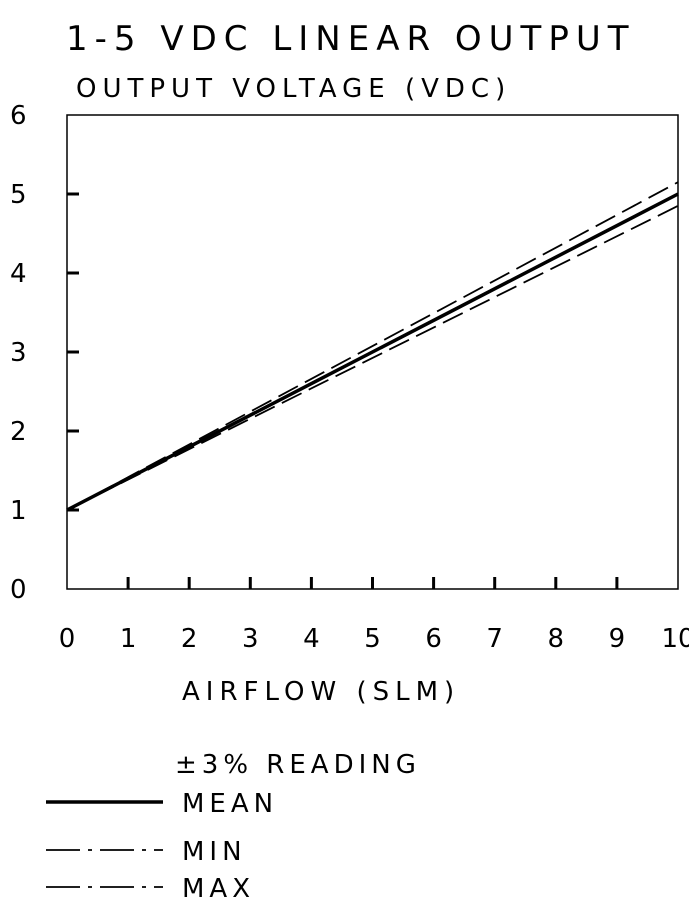 Image resolution: width=689 pixels, height=902 pixels. I want to click on x-tick-label: 4, so click(311, 639).